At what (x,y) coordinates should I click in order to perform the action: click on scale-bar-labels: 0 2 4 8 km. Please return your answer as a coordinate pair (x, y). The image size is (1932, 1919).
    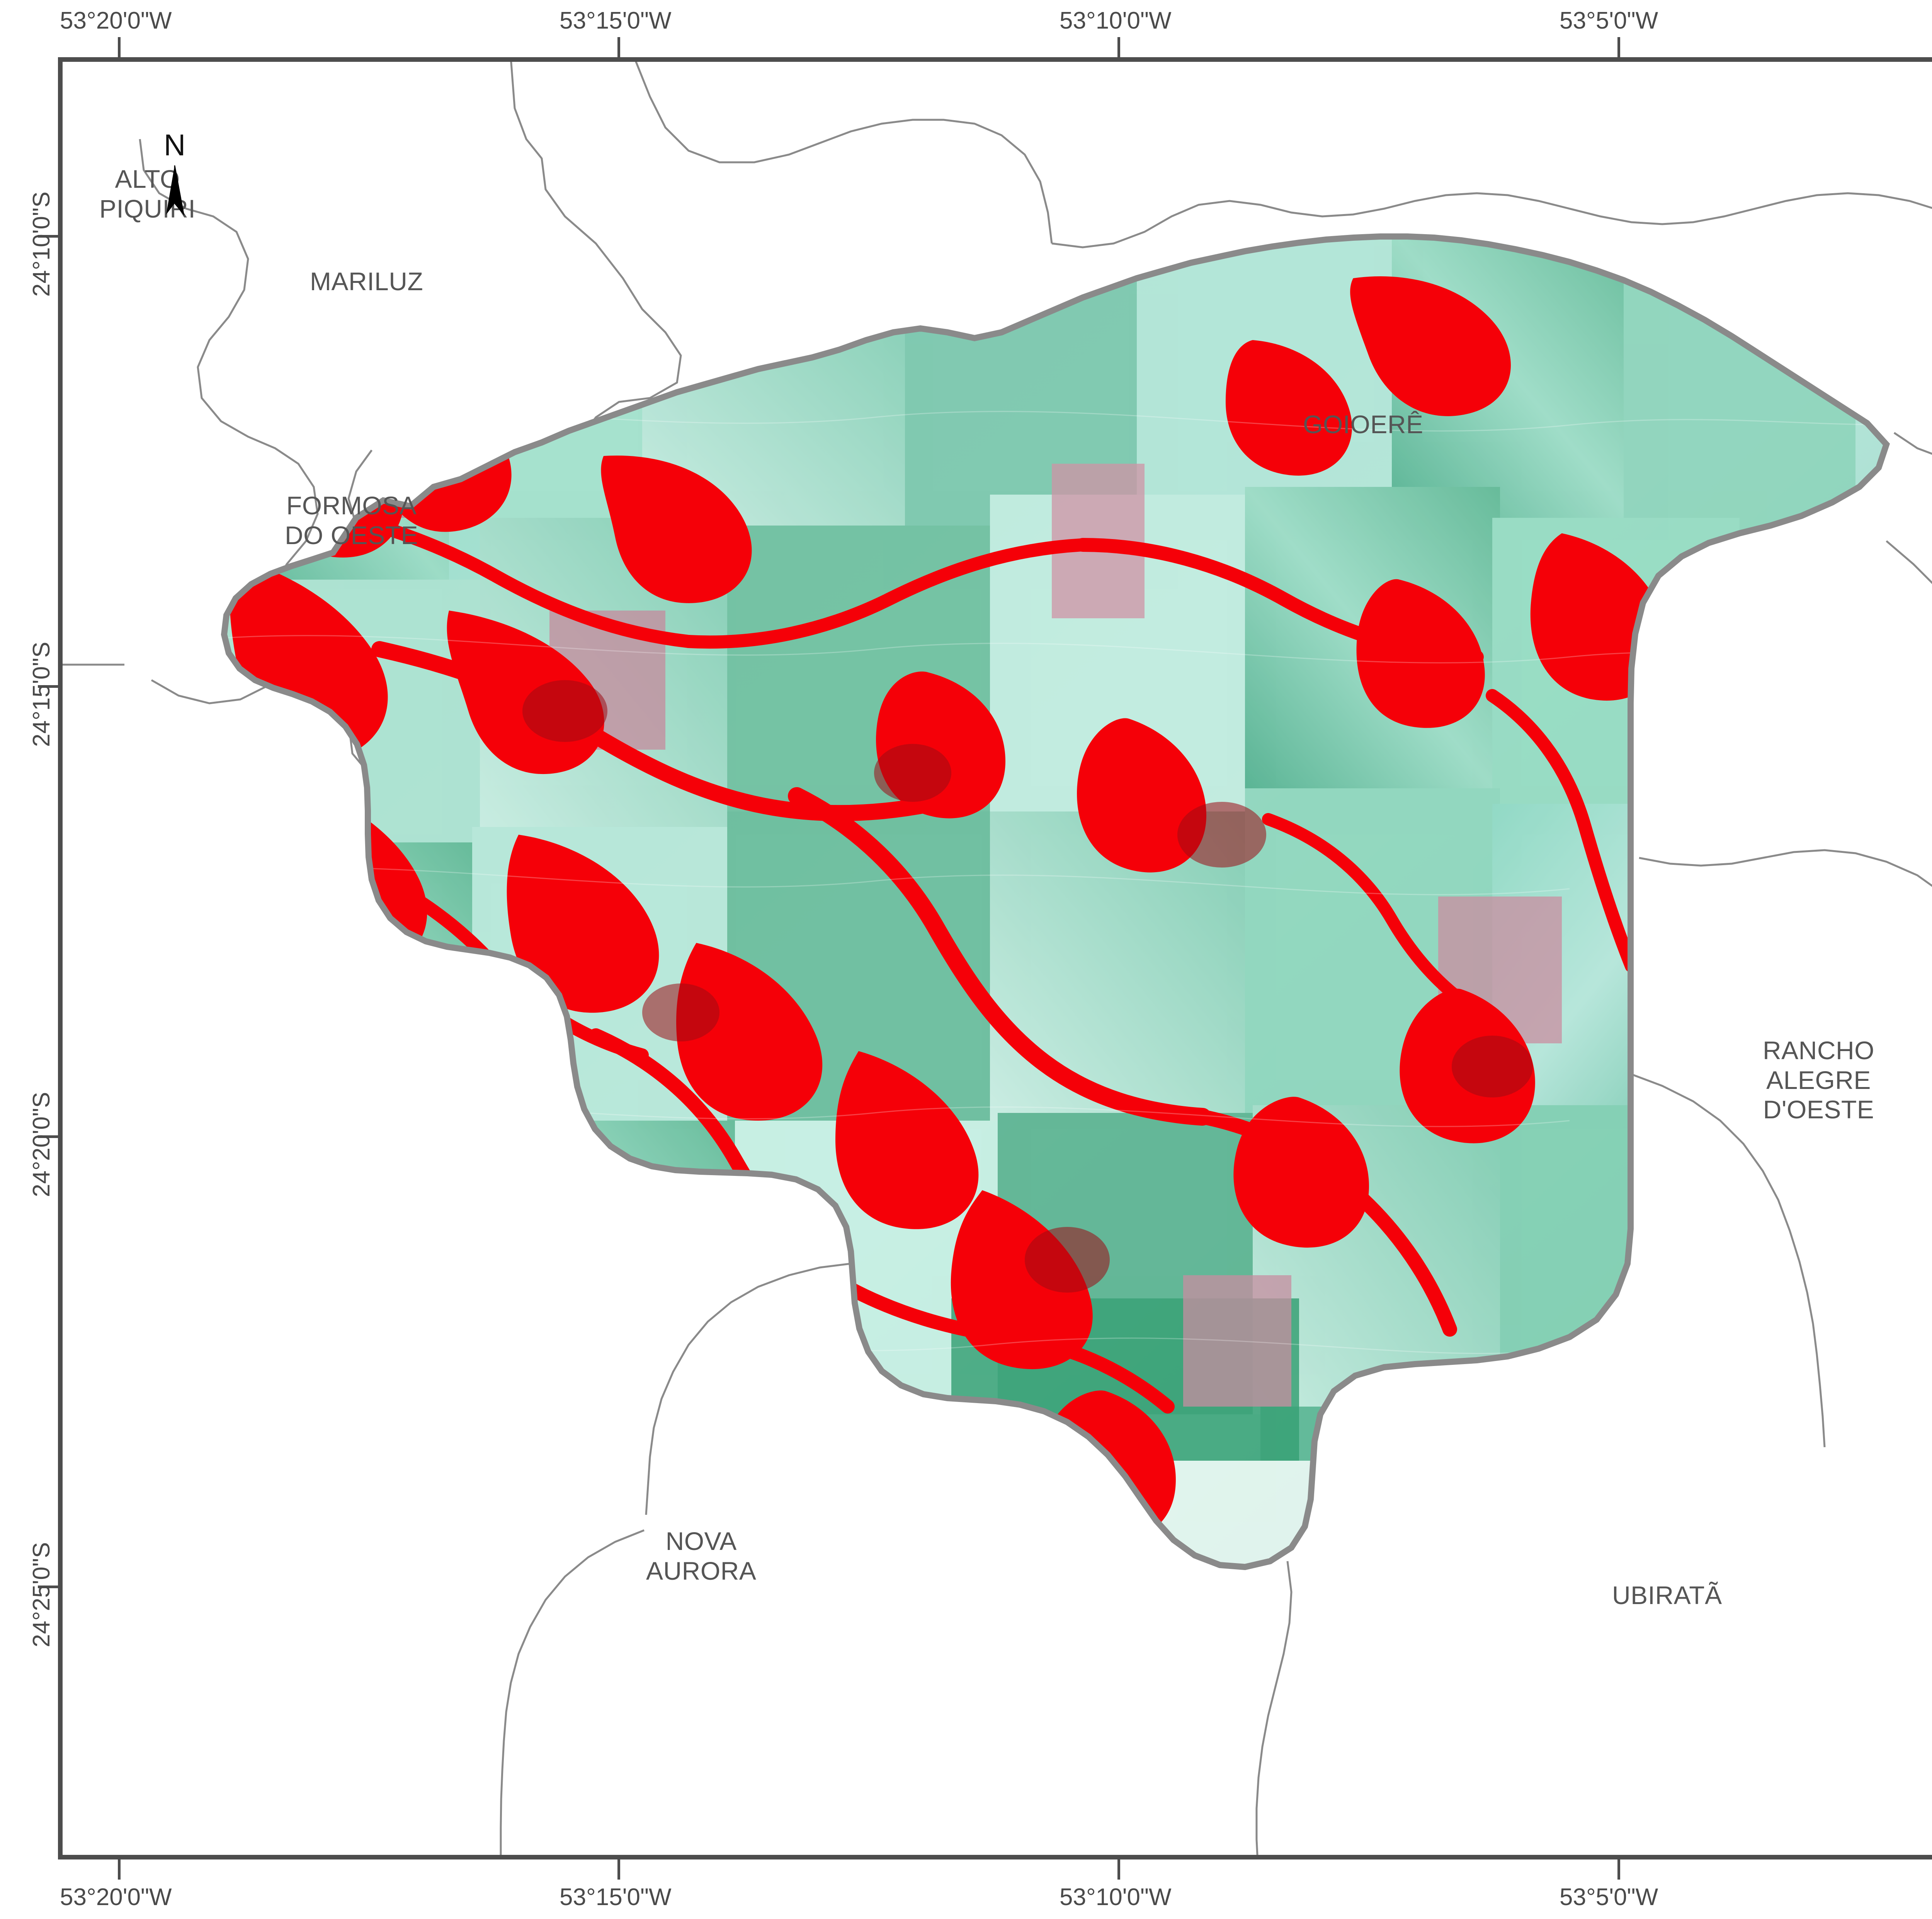
    Looking at the image, I should click on (333, 1857).